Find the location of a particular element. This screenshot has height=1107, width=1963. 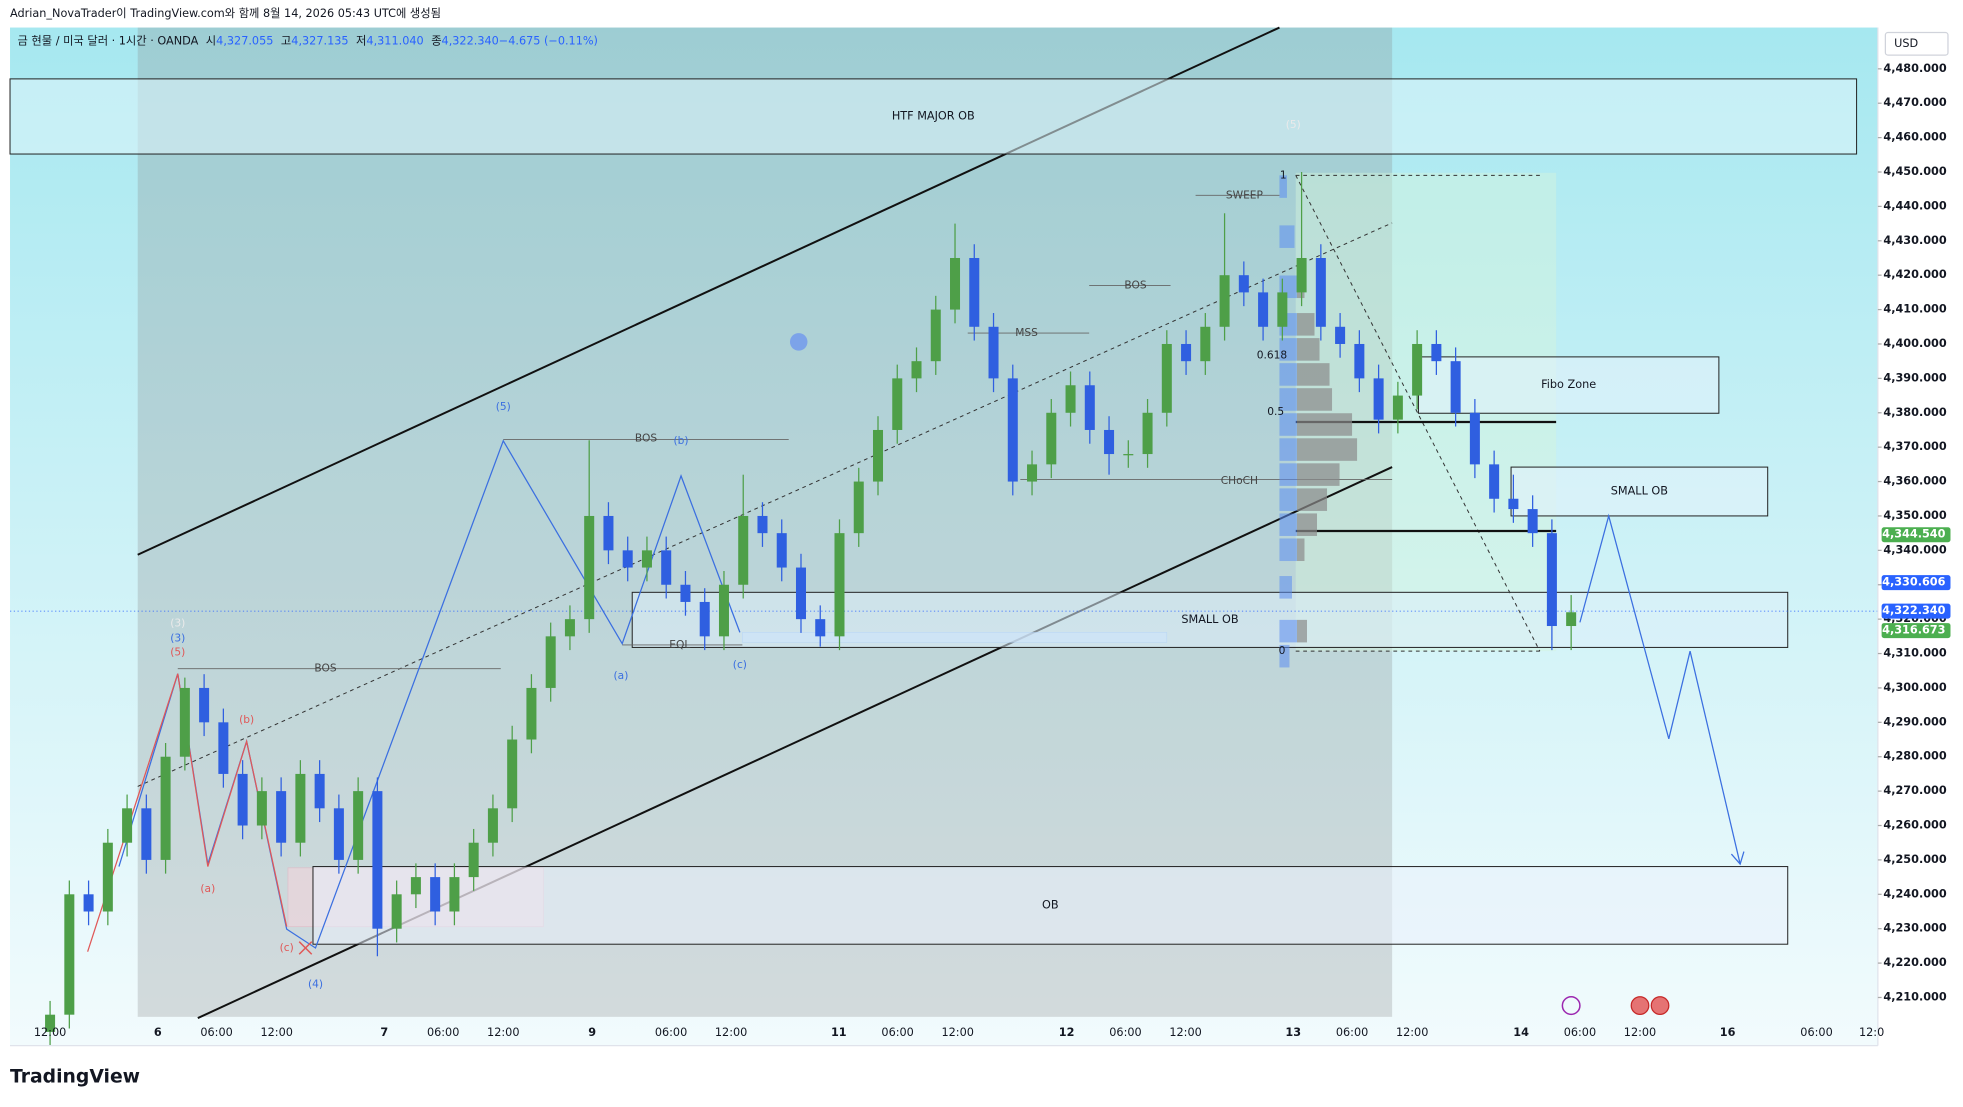

y-tick-label: 4,290.000 is located at coordinates (1915, 721).